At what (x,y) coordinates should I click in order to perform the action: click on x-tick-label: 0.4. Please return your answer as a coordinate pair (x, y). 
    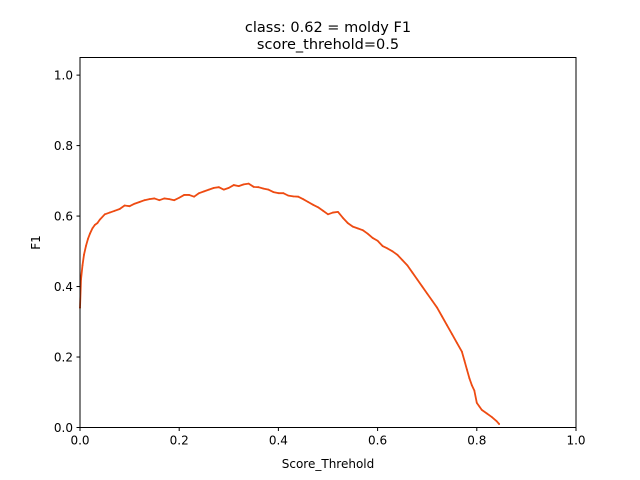
    Looking at the image, I should click on (278, 441).